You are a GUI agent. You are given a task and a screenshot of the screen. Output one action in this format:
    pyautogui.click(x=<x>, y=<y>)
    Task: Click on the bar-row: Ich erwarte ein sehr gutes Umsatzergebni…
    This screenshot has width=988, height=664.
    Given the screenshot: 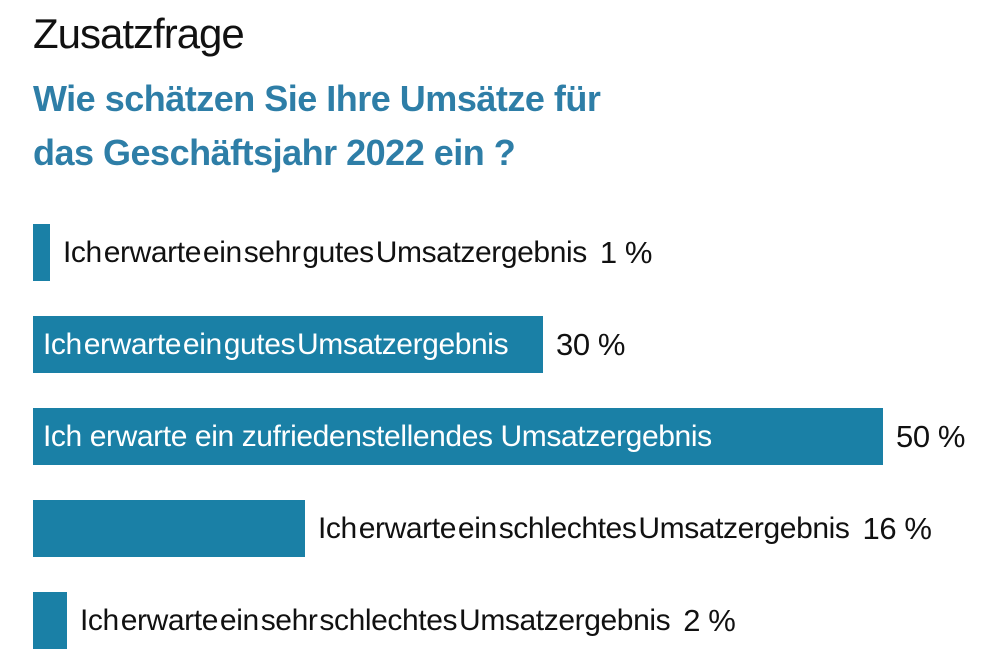 What is the action you would take?
    pyautogui.click(x=510, y=253)
    